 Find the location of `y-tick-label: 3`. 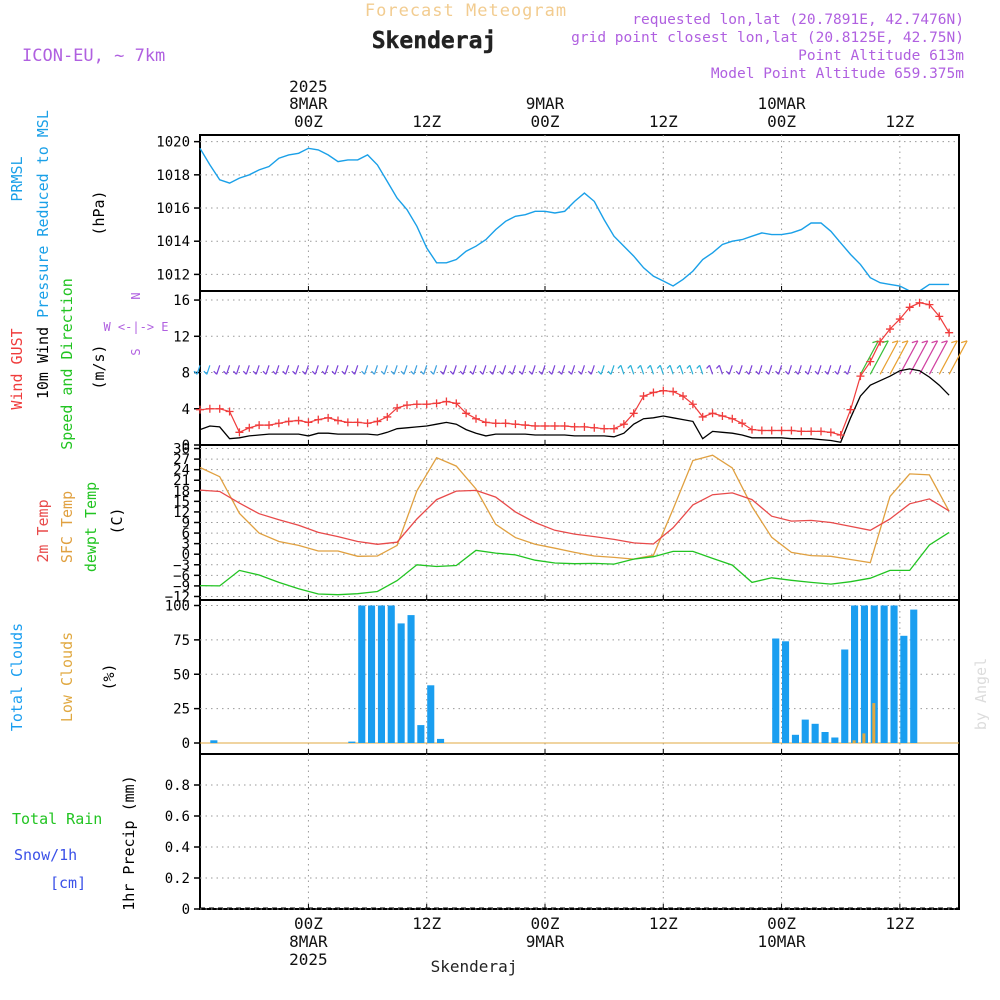

y-tick-label: 3 is located at coordinates (186, 545).